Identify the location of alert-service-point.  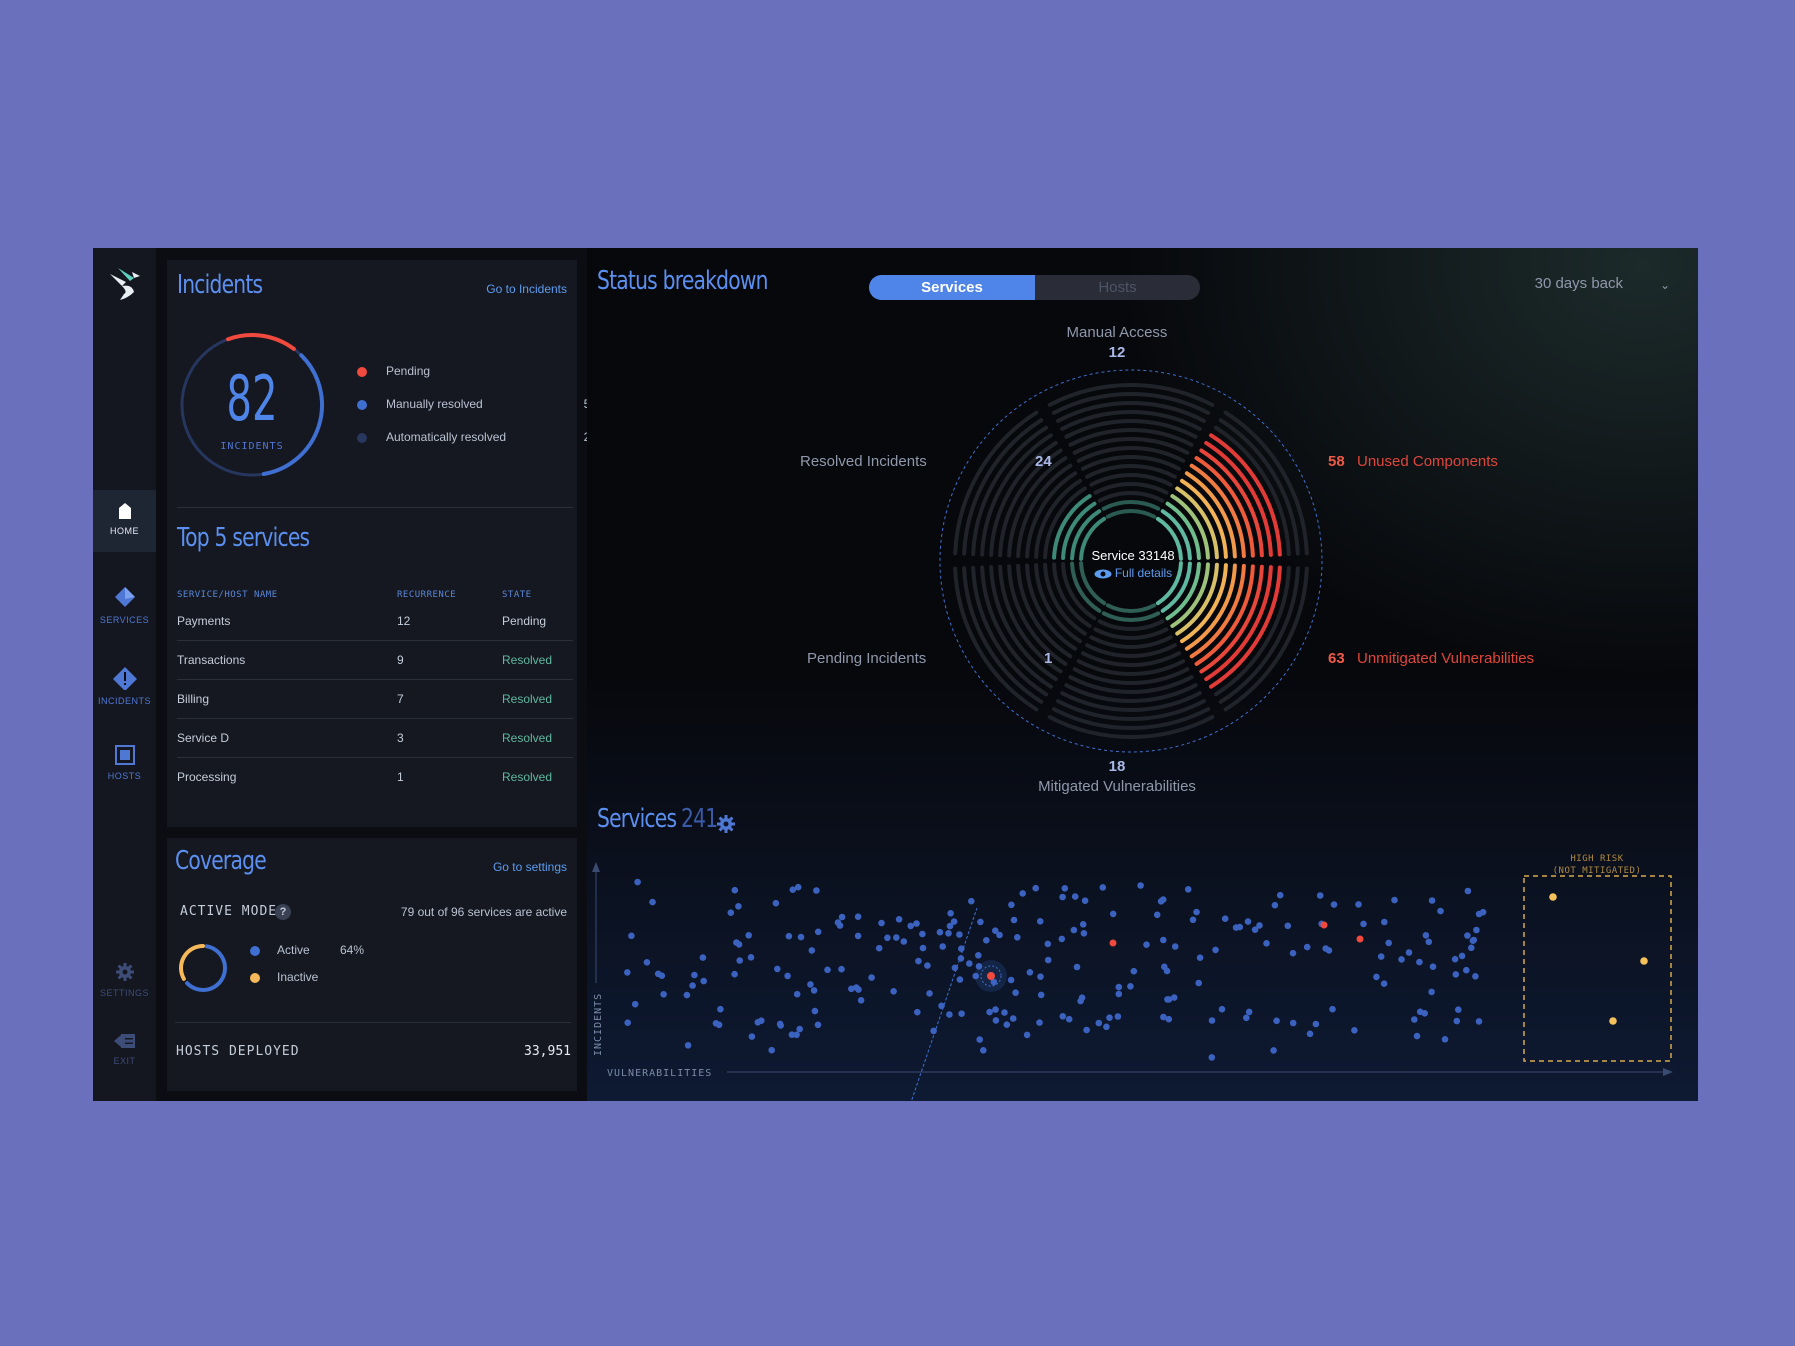
(1324, 925).